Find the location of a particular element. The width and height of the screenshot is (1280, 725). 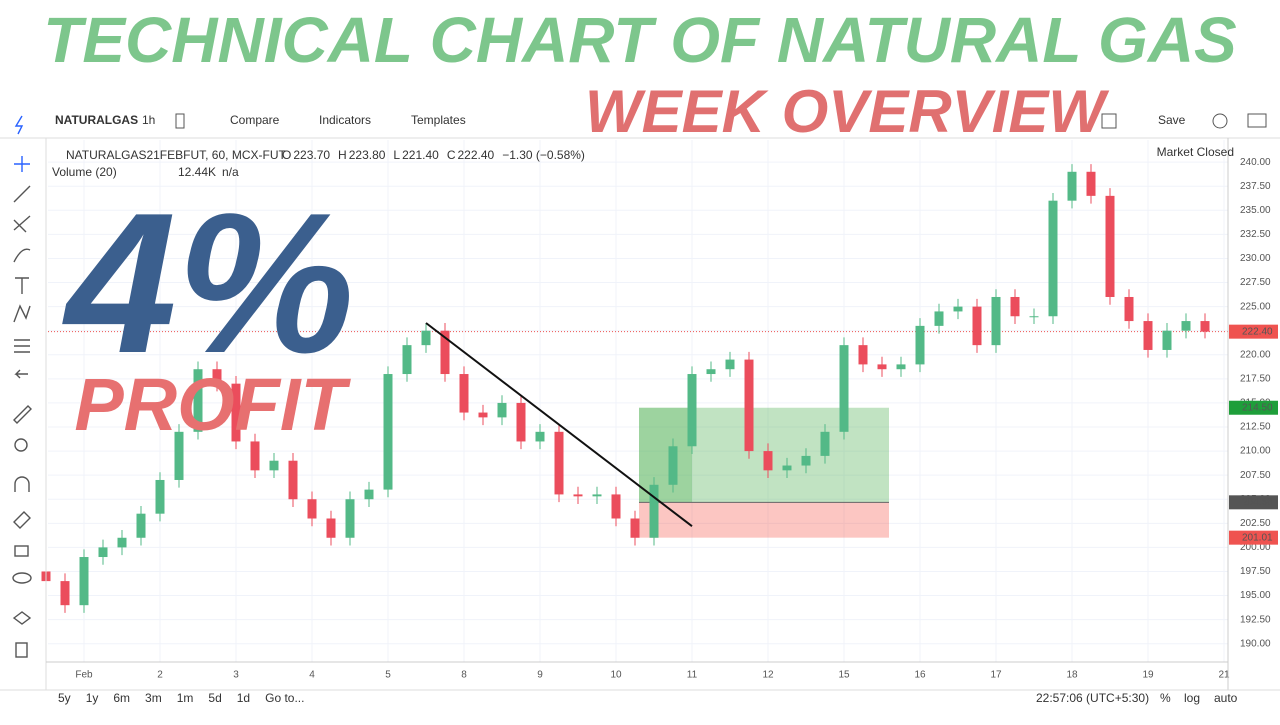

x-tick-label: 17 is located at coordinates (996, 675).